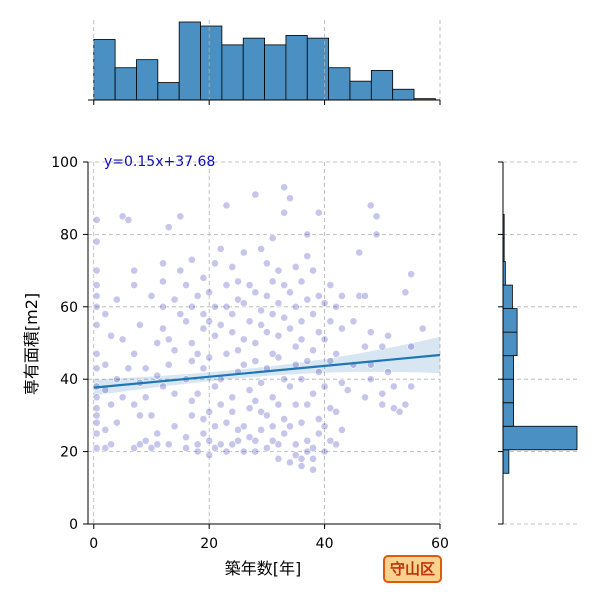 This screenshot has width=600, height=600. I want to click on y-tick-label: 40, so click(69, 380).